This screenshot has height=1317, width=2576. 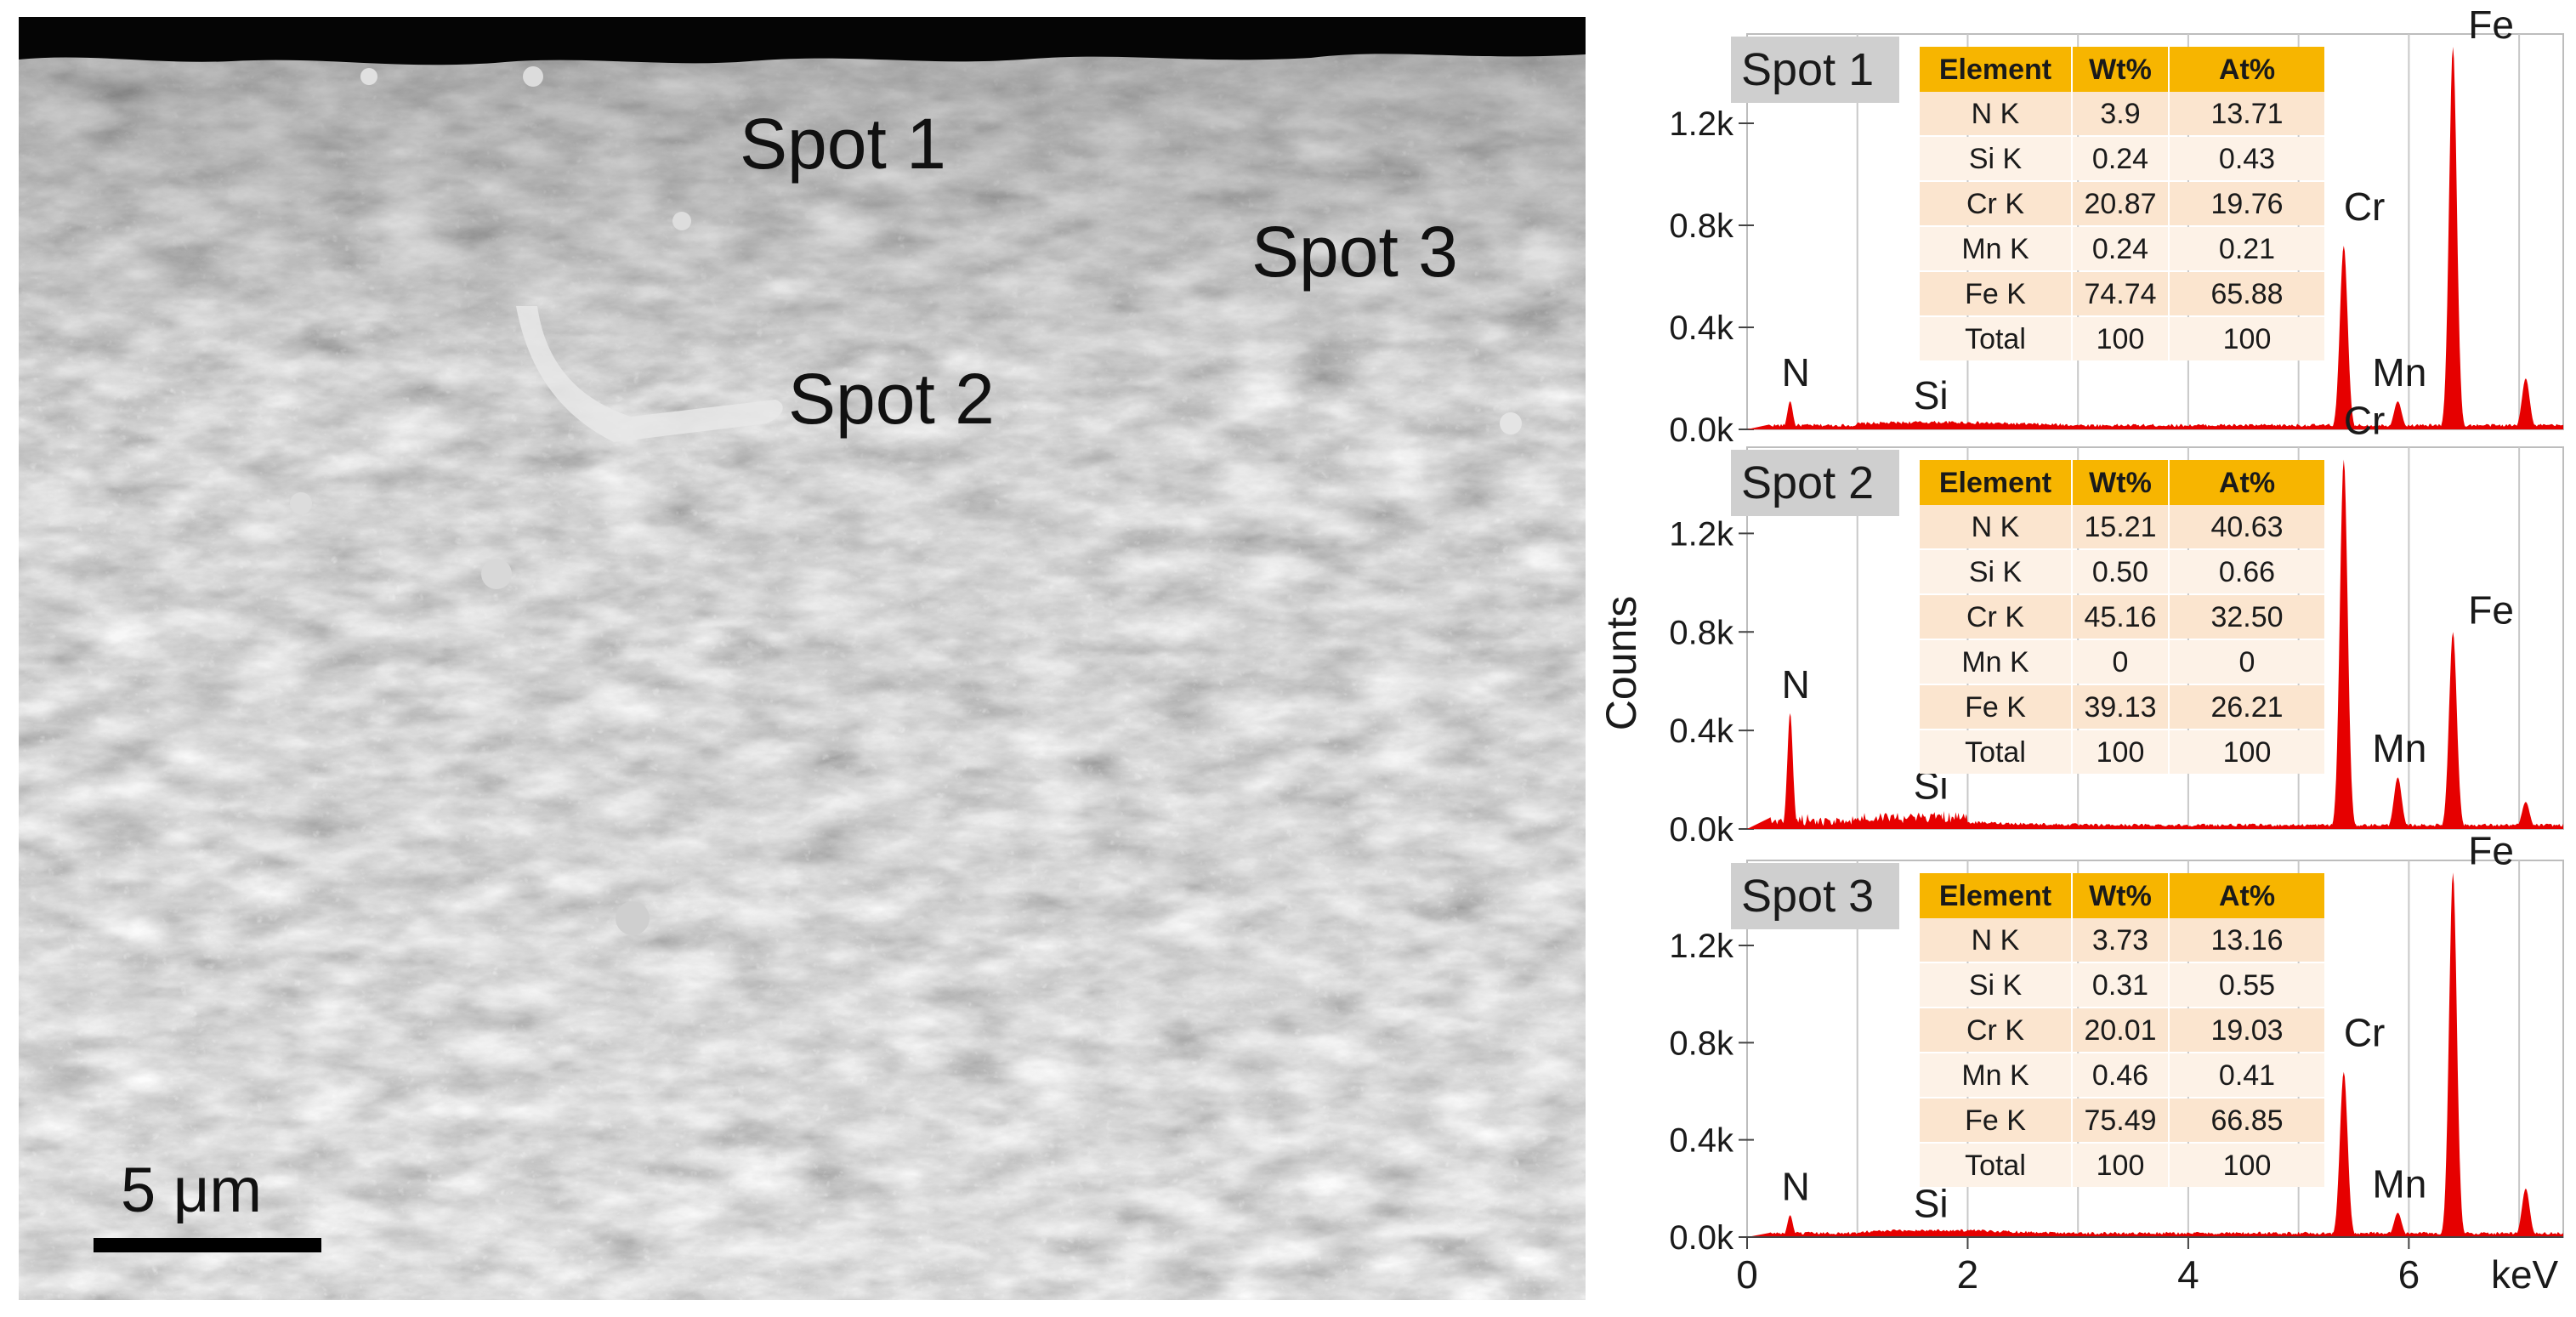 What do you see at coordinates (2120, 940) in the screenshot?
I see `table-cell-text: 3.73` at bounding box center [2120, 940].